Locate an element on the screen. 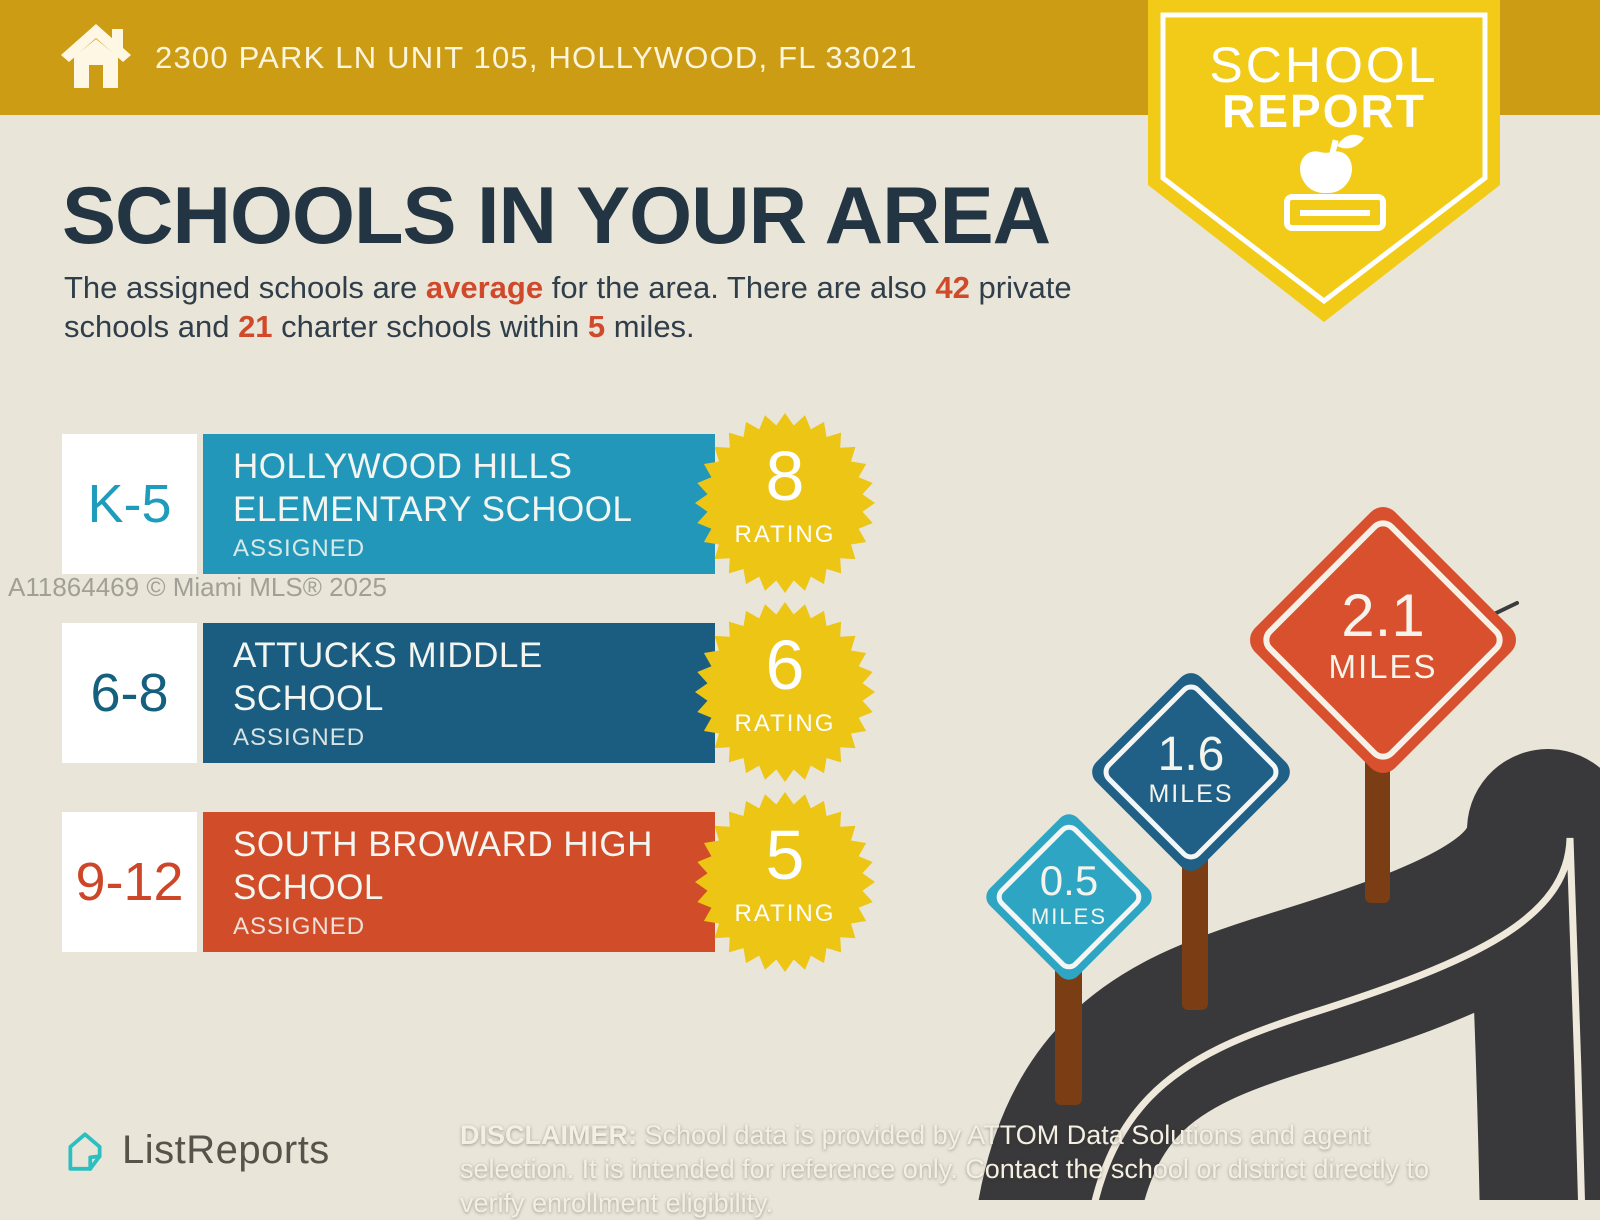 The width and height of the screenshot is (1600, 1220). disclaimer-label: DISCLAIMER: is located at coordinates (548, 1135).